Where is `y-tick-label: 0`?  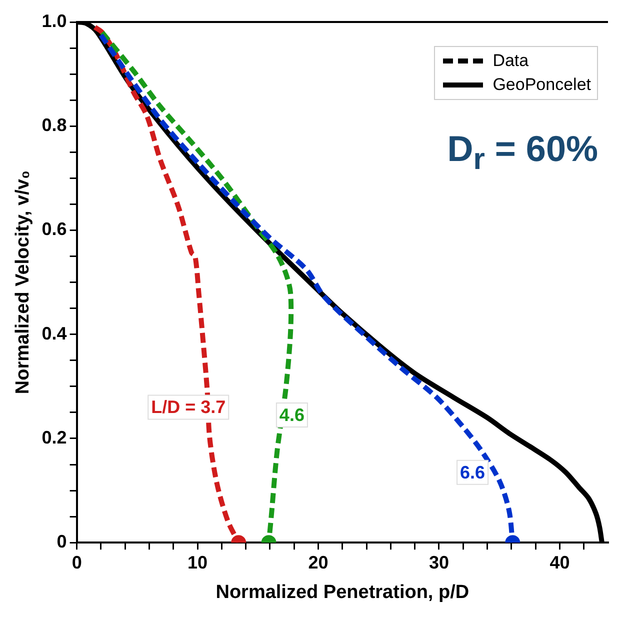
y-tick-label: 0 is located at coordinates (61, 542).